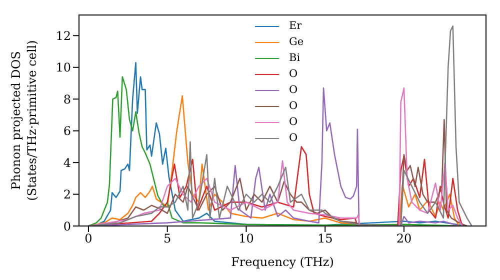 This screenshot has width=500, height=280. What do you see at coordinates (67, 163) in the screenshot?
I see `y-tick-label: 4` at bounding box center [67, 163].